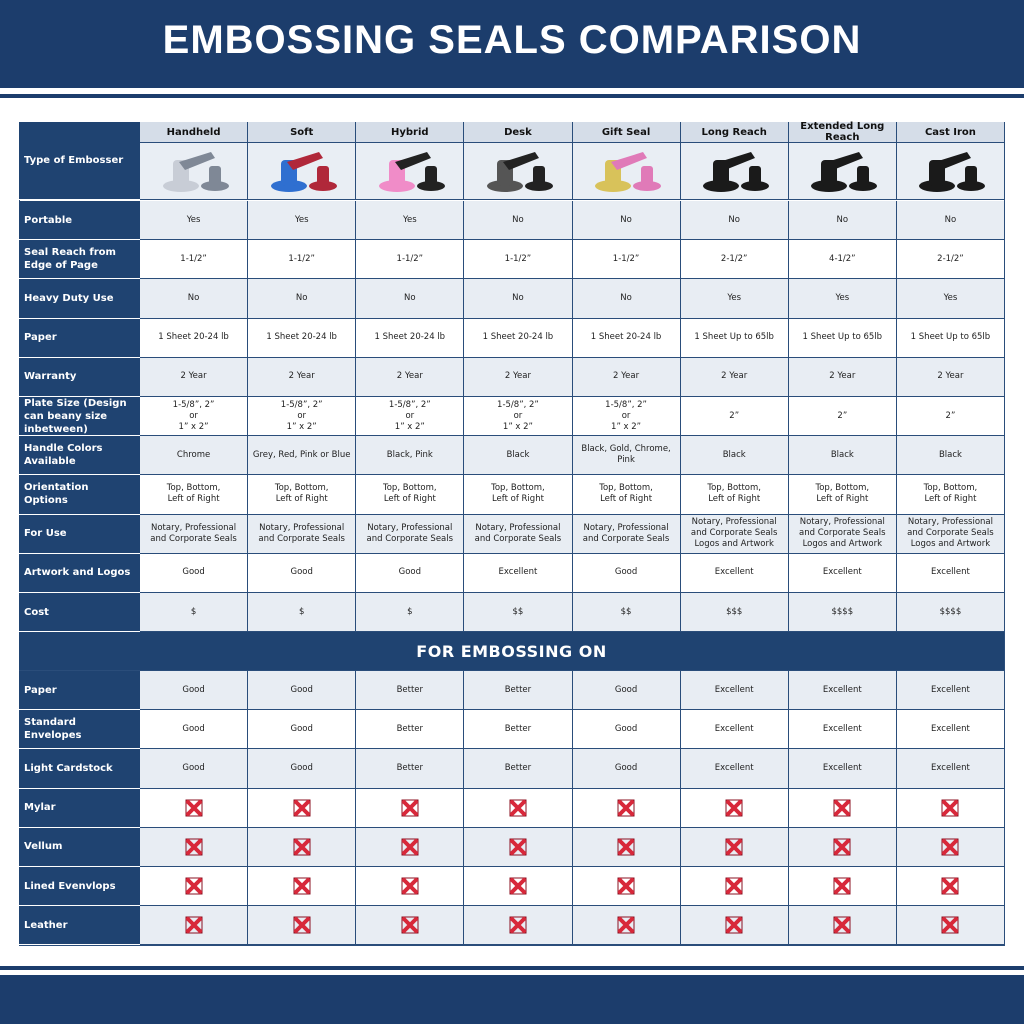  I want to click on row-label: Standard Envelopes, so click(79, 730).